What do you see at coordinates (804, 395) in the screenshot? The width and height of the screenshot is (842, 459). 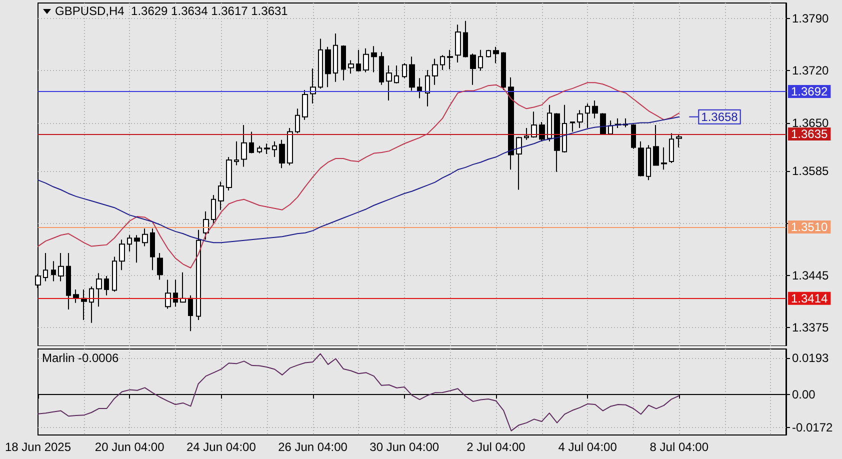 I see `y-tick-label: 0.00` at bounding box center [804, 395].